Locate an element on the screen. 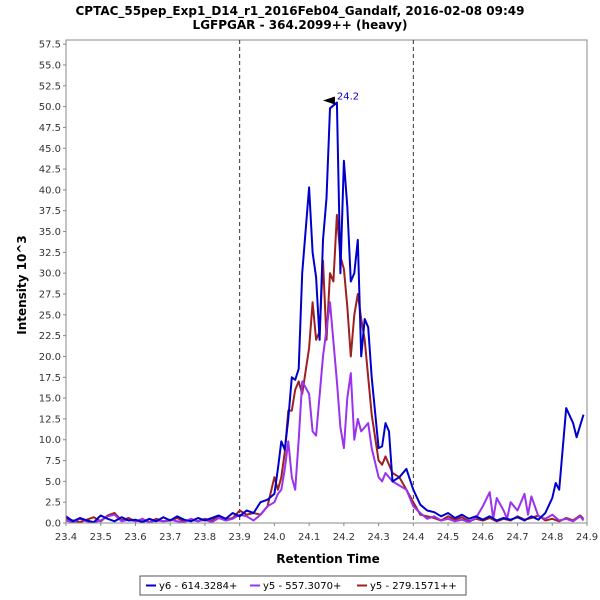 The image size is (600, 600). legend-label: y5 - 279.1571++ is located at coordinates (413, 586).